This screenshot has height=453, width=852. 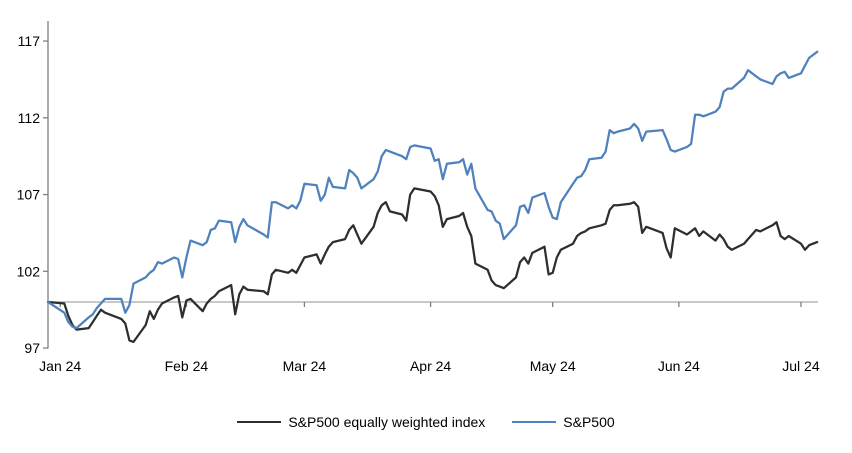 I want to click on x-tick-label: Feb 24, so click(x=187, y=366).